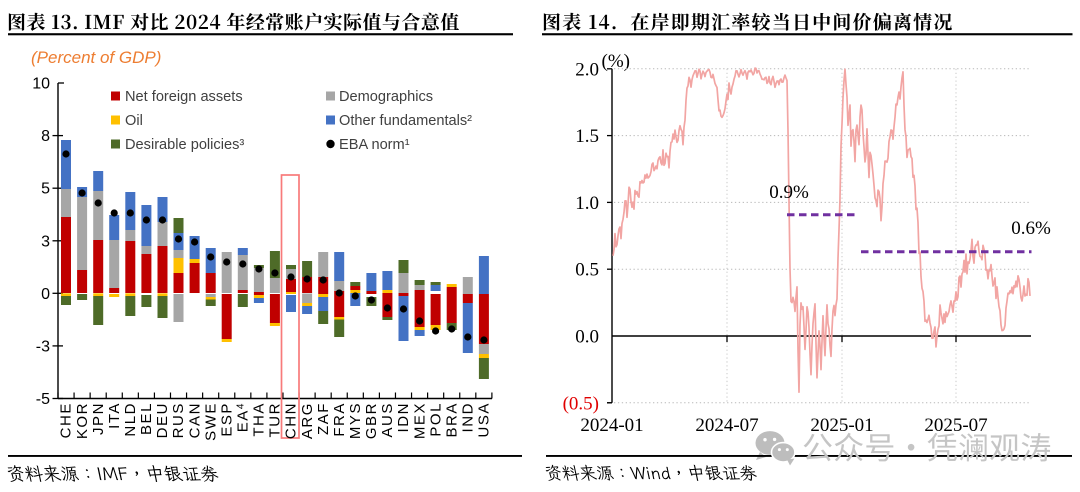 Image resolution: width=1080 pixels, height=492 pixels. Describe the element at coordinates (587, 337) in the screenshot. I see `svg-text: 0.0` at that location.